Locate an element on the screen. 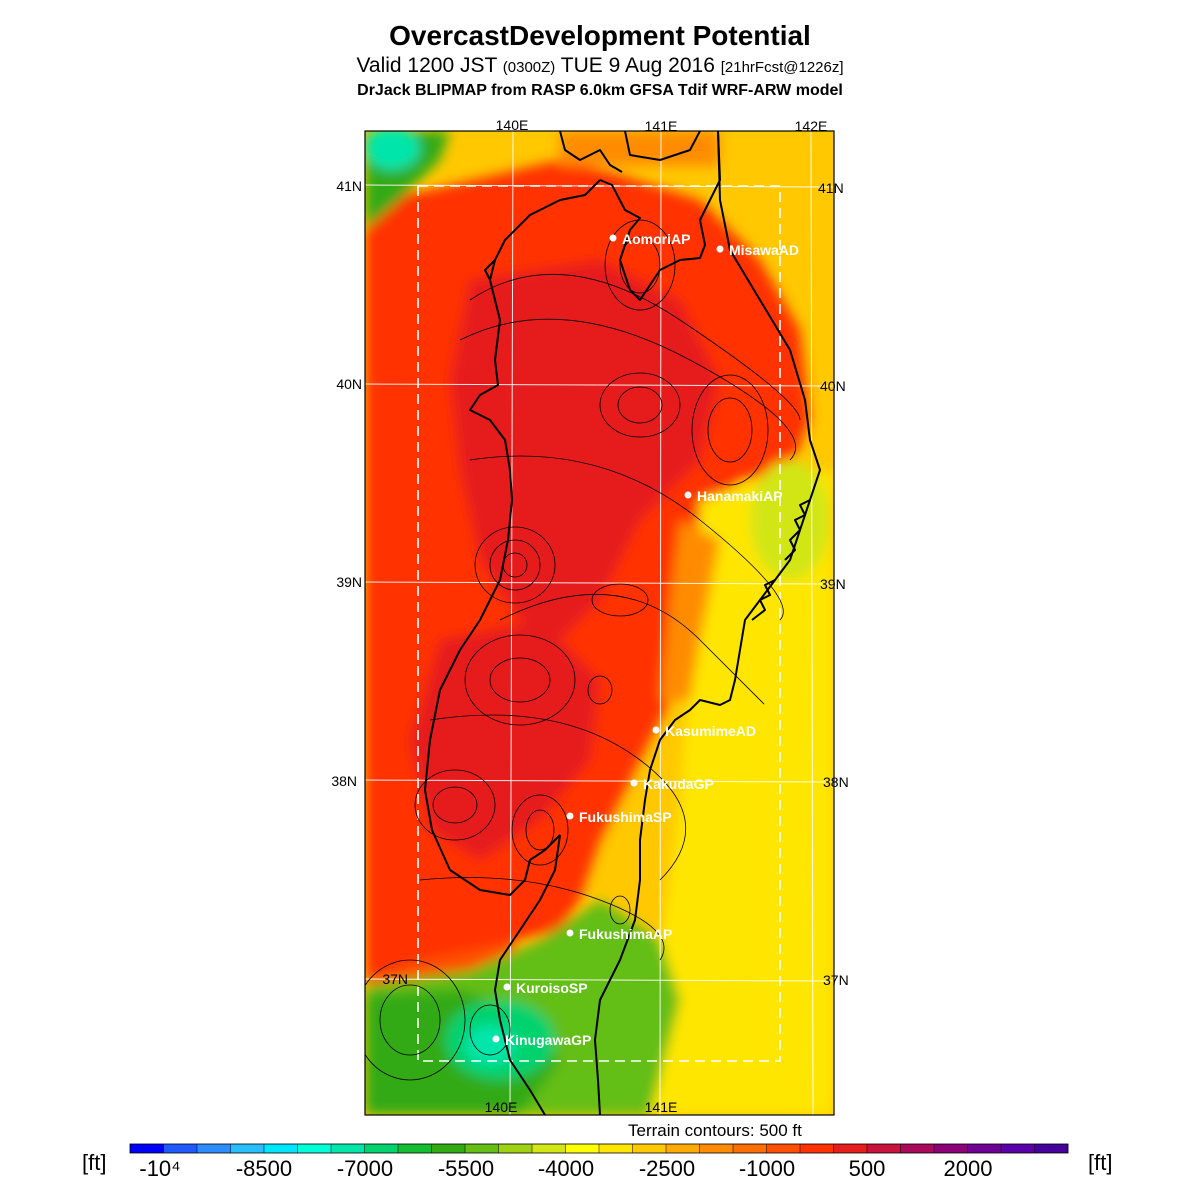 This screenshot has height=1200, width=1200. lon-top-140e: 140E is located at coordinates (512, 125).